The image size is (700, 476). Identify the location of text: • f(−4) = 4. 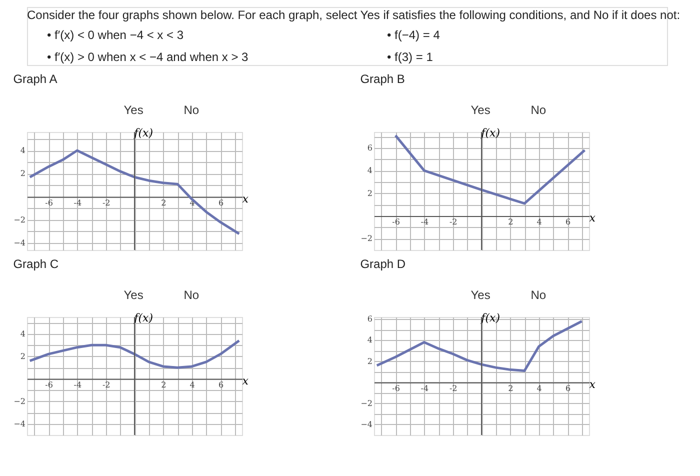
(413, 35).